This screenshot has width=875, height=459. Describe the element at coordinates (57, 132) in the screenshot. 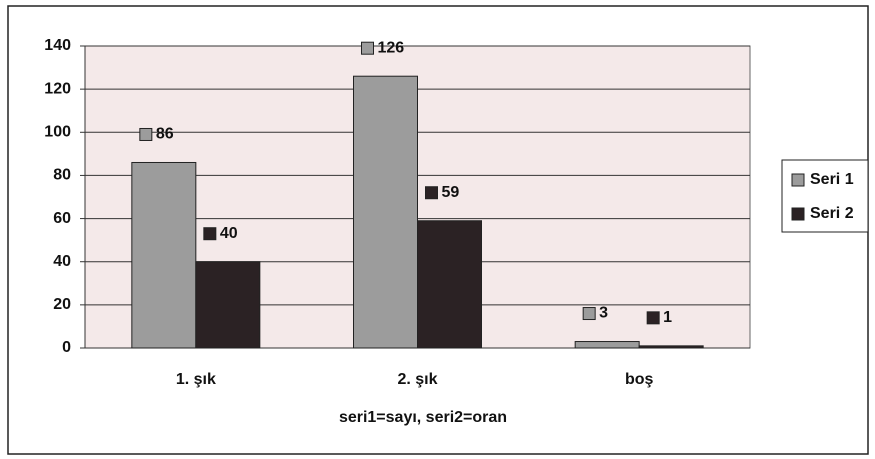

I see `y-tick-label: 100` at that location.